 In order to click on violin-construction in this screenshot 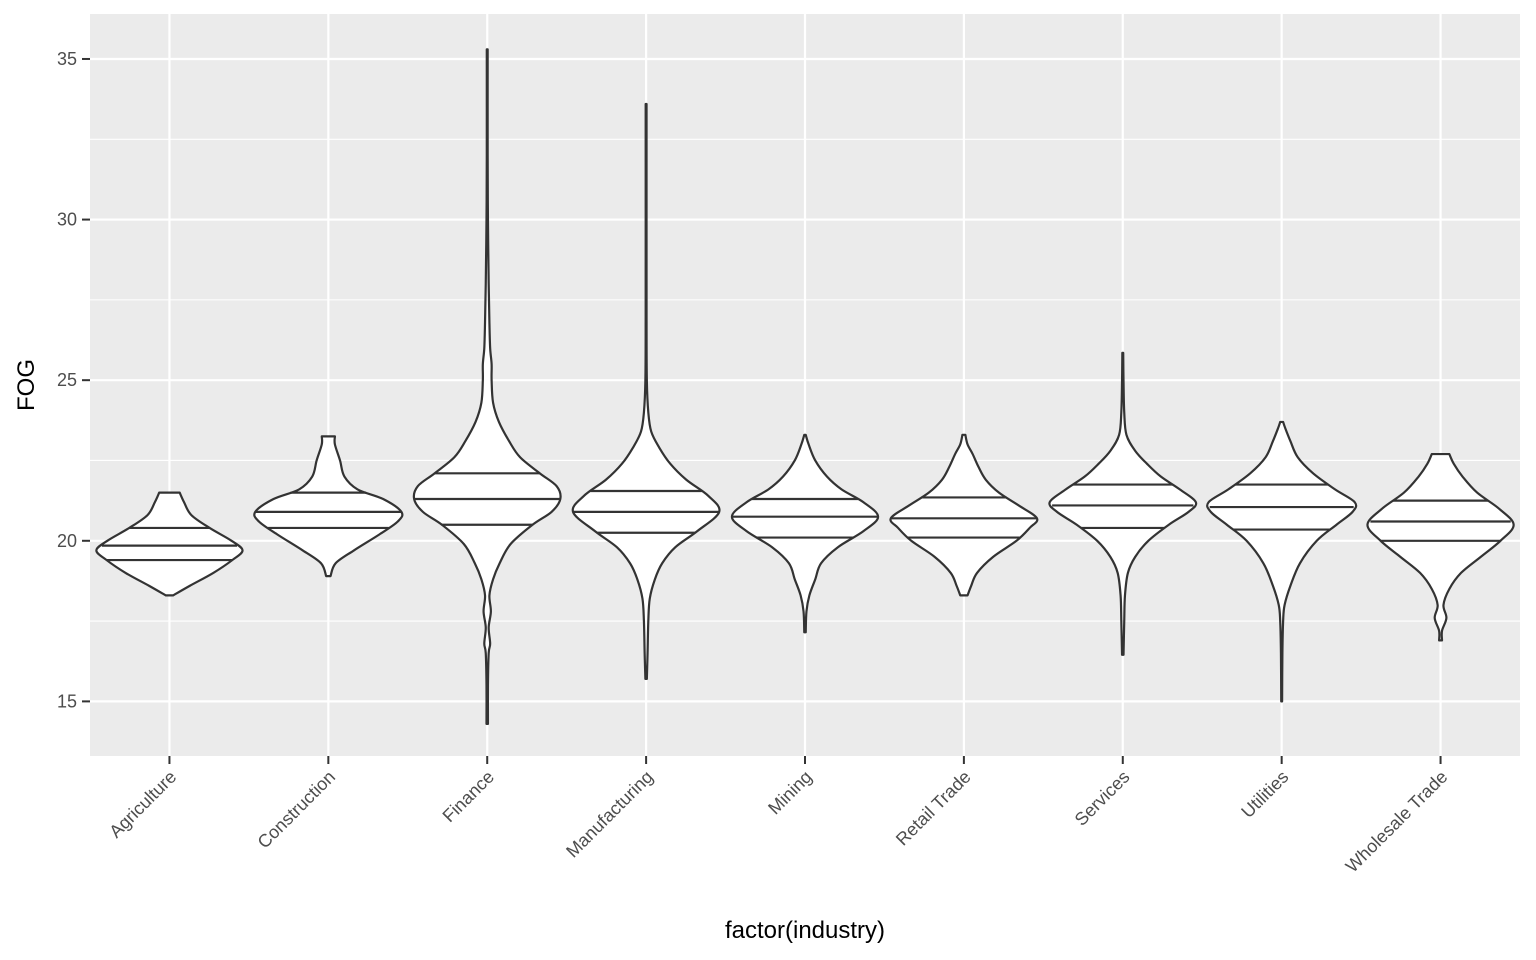, I will do `click(328, 506)`.